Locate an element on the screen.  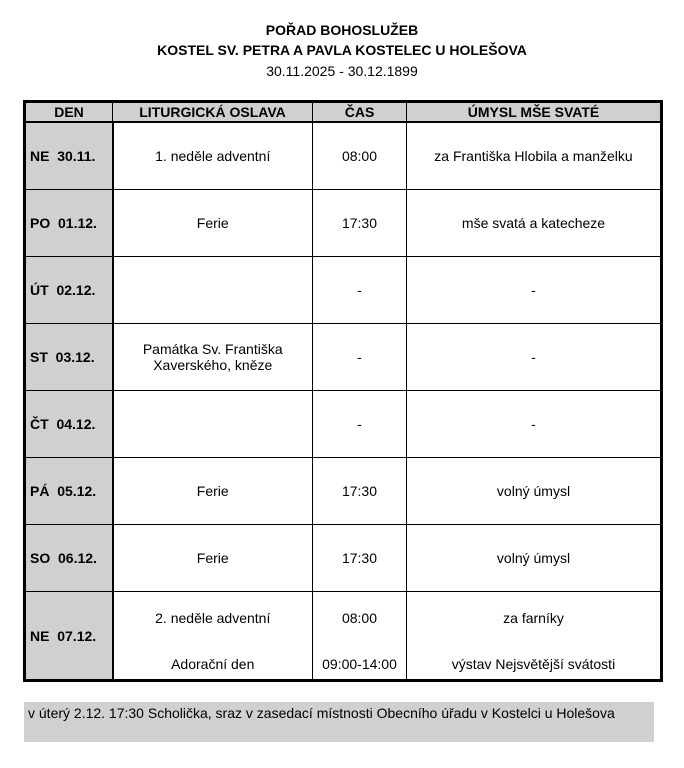
date-range: 30.11.2025 - 30.12.1899 is located at coordinates (342, 71).